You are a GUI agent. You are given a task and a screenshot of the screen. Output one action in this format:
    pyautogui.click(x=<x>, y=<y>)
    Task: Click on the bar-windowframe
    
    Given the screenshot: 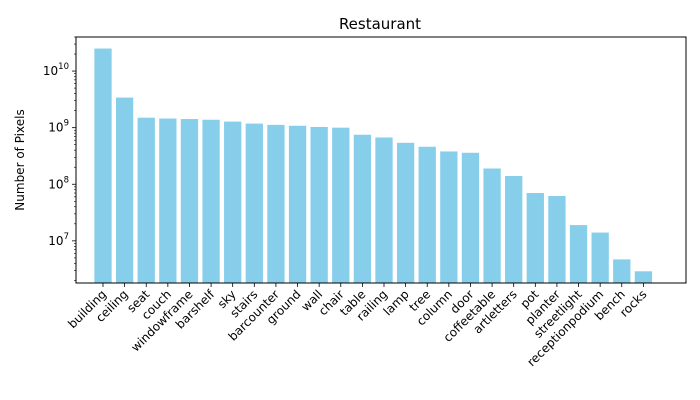 What is the action you would take?
    pyautogui.click(x=189, y=201)
    